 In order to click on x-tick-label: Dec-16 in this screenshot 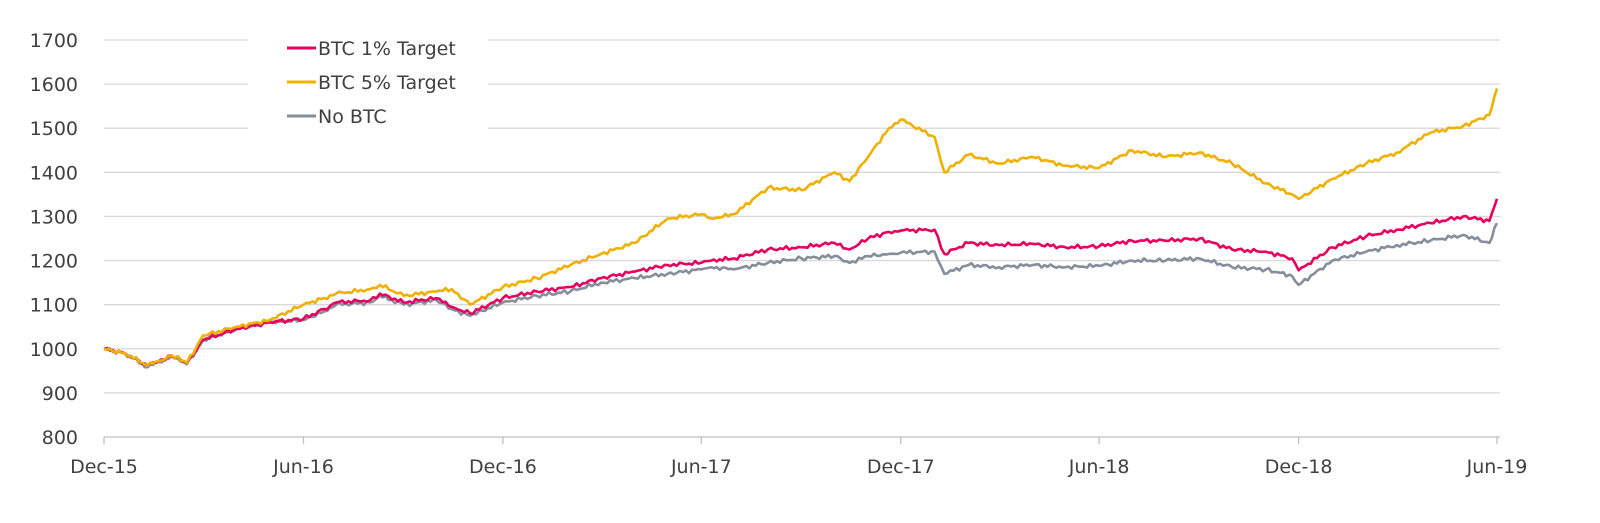, I will do `click(503, 467)`.